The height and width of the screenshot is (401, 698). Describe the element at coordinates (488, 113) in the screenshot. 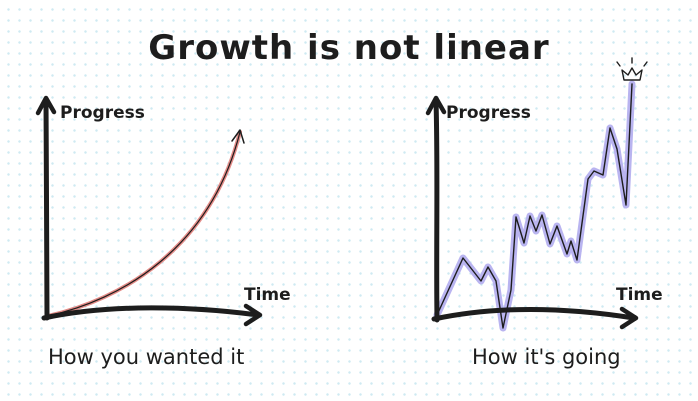

I see `right-ylabel: Progress` at that location.